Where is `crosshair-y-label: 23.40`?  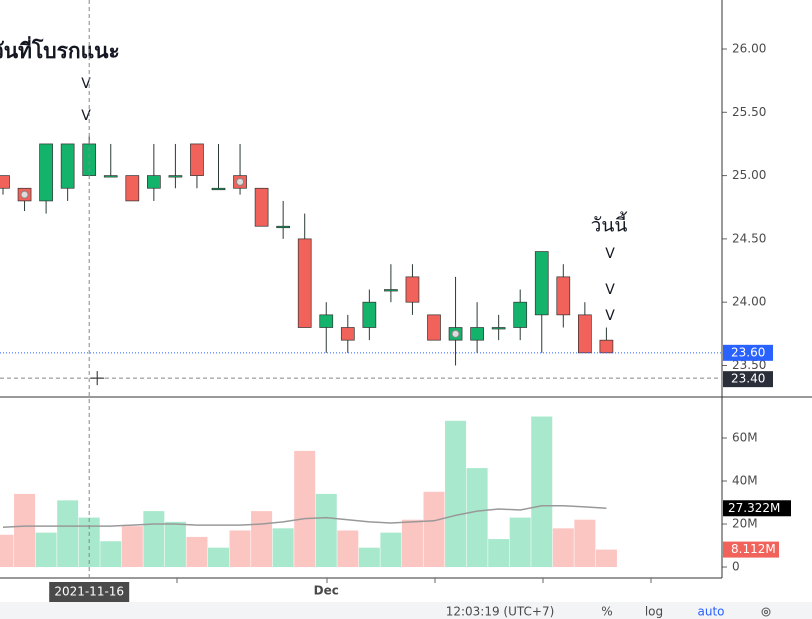
crosshair-y-label: 23.40 is located at coordinates (748, 379).